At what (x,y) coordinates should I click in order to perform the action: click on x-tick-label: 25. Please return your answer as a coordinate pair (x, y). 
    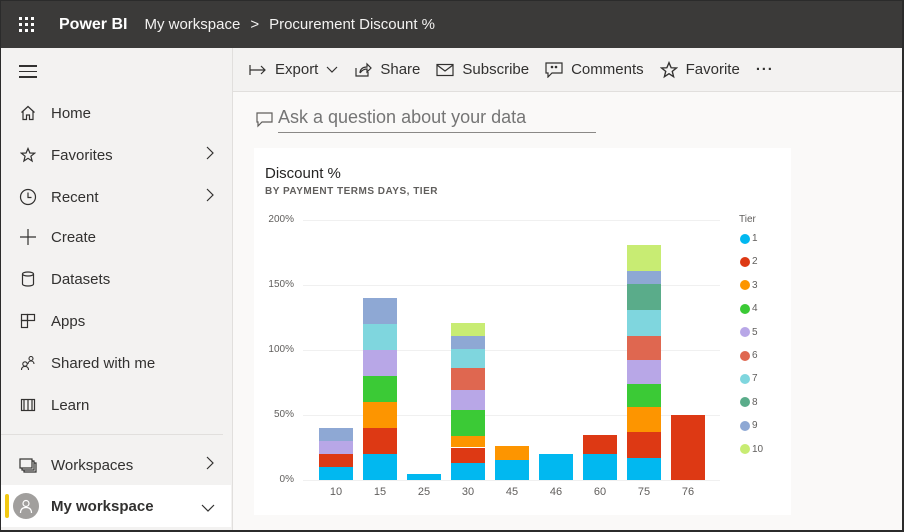
    Looking at the image, I should click on (424, 492).